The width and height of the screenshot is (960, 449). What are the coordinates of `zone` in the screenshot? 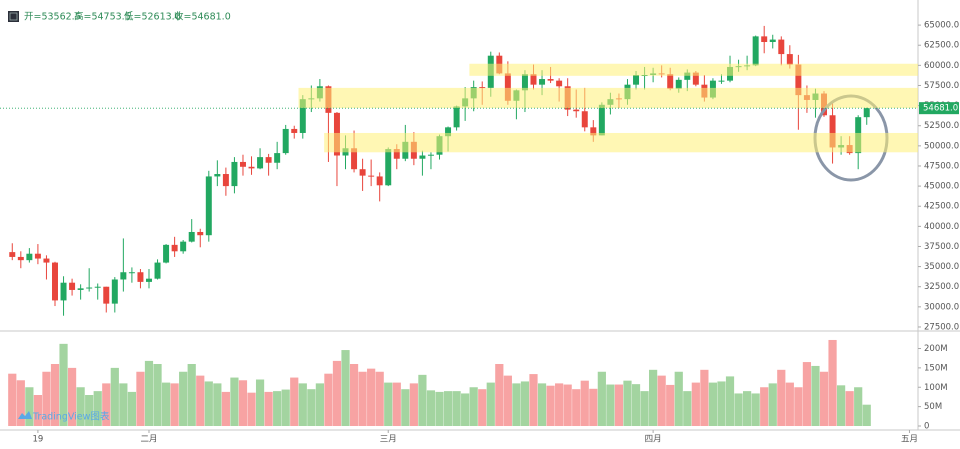 It's located at (621, 142).